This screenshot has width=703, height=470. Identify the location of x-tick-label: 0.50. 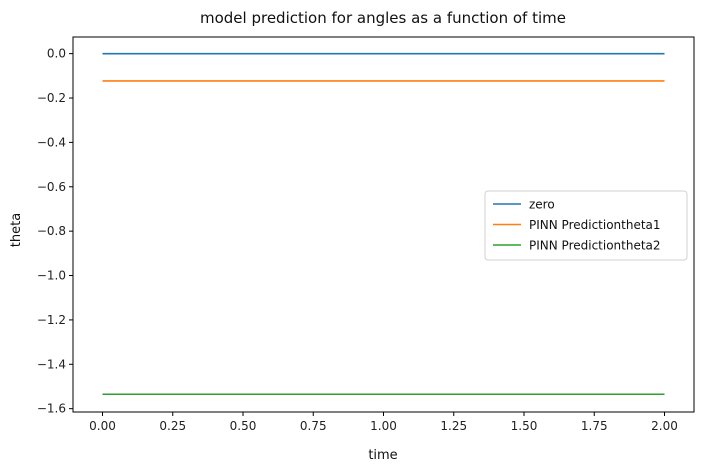
(243, 426).